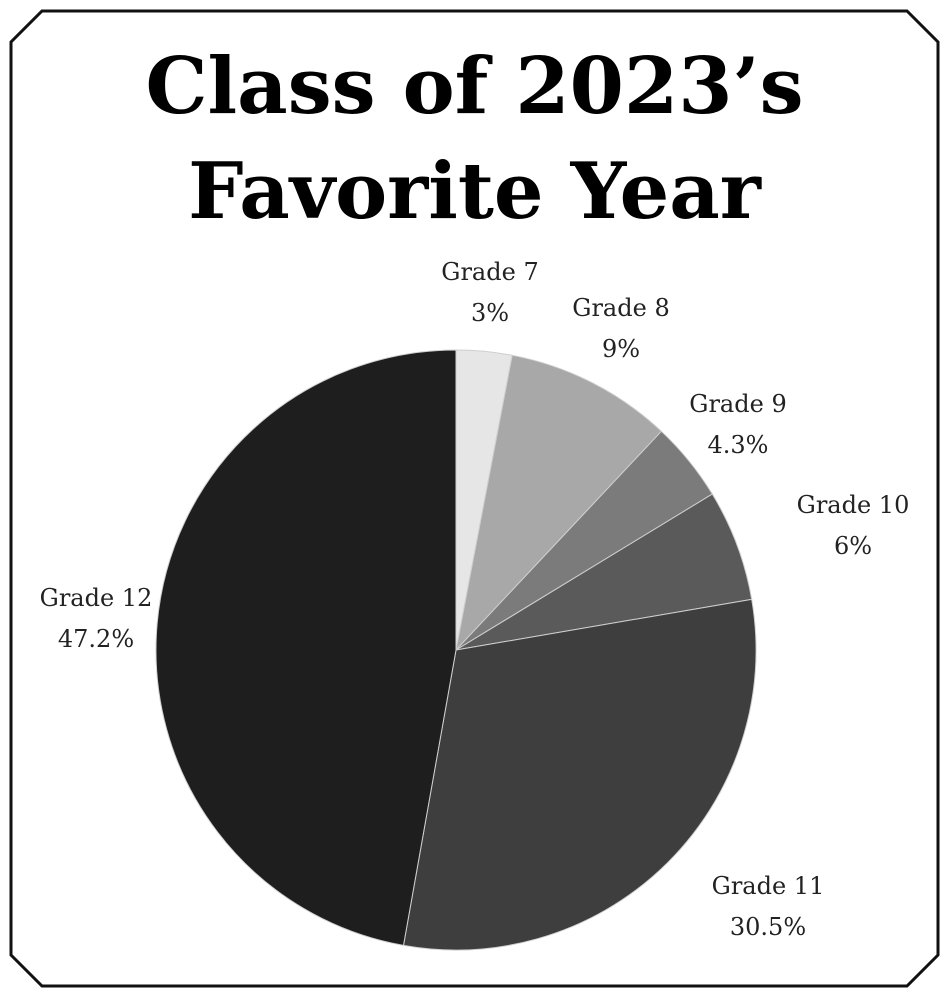 The width and height of the screenshot is (949, 997). What do you see at coordinates (620, 329) in the screenshot?
I see `slice-label-grade-8: Grade 8 9%` at bounding box center [620, 329].